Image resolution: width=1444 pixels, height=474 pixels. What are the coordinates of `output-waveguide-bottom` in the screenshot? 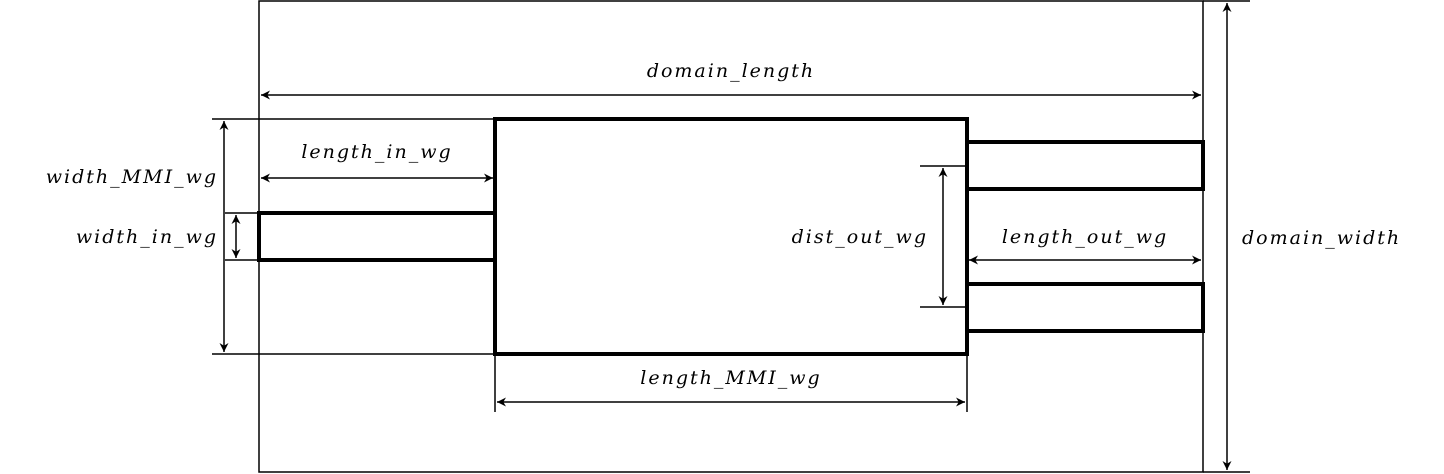 It's located at (1085, 307).